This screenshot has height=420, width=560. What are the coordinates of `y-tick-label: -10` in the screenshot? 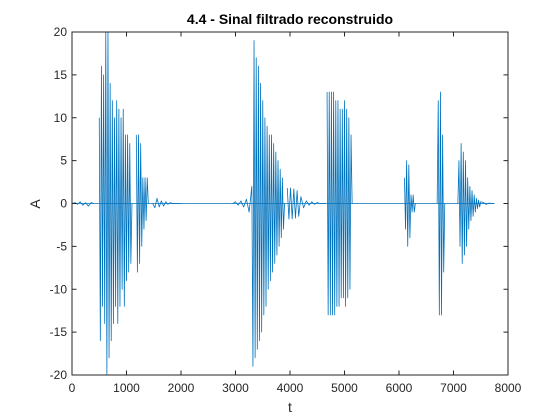 It's located at (59, 289).